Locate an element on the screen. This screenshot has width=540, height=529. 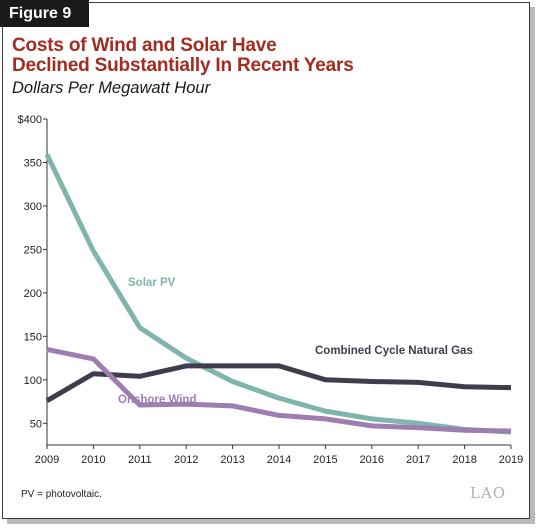
y-tick-label: 350 is located at coordinates (33, 163).